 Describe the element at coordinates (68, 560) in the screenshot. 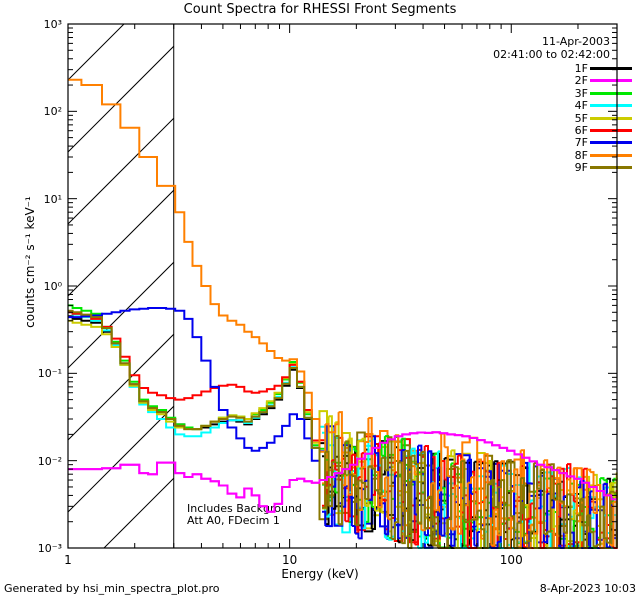

I see `x-tick-label: 1` at that location.